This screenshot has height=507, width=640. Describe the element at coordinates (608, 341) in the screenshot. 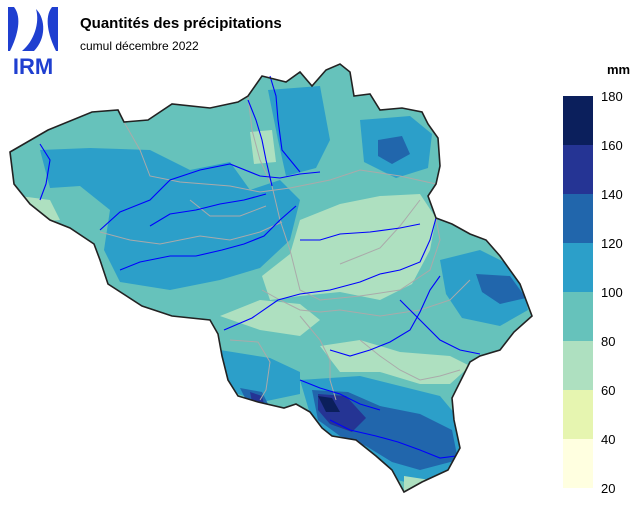

I see `legend-tick-label: 80` at that location.